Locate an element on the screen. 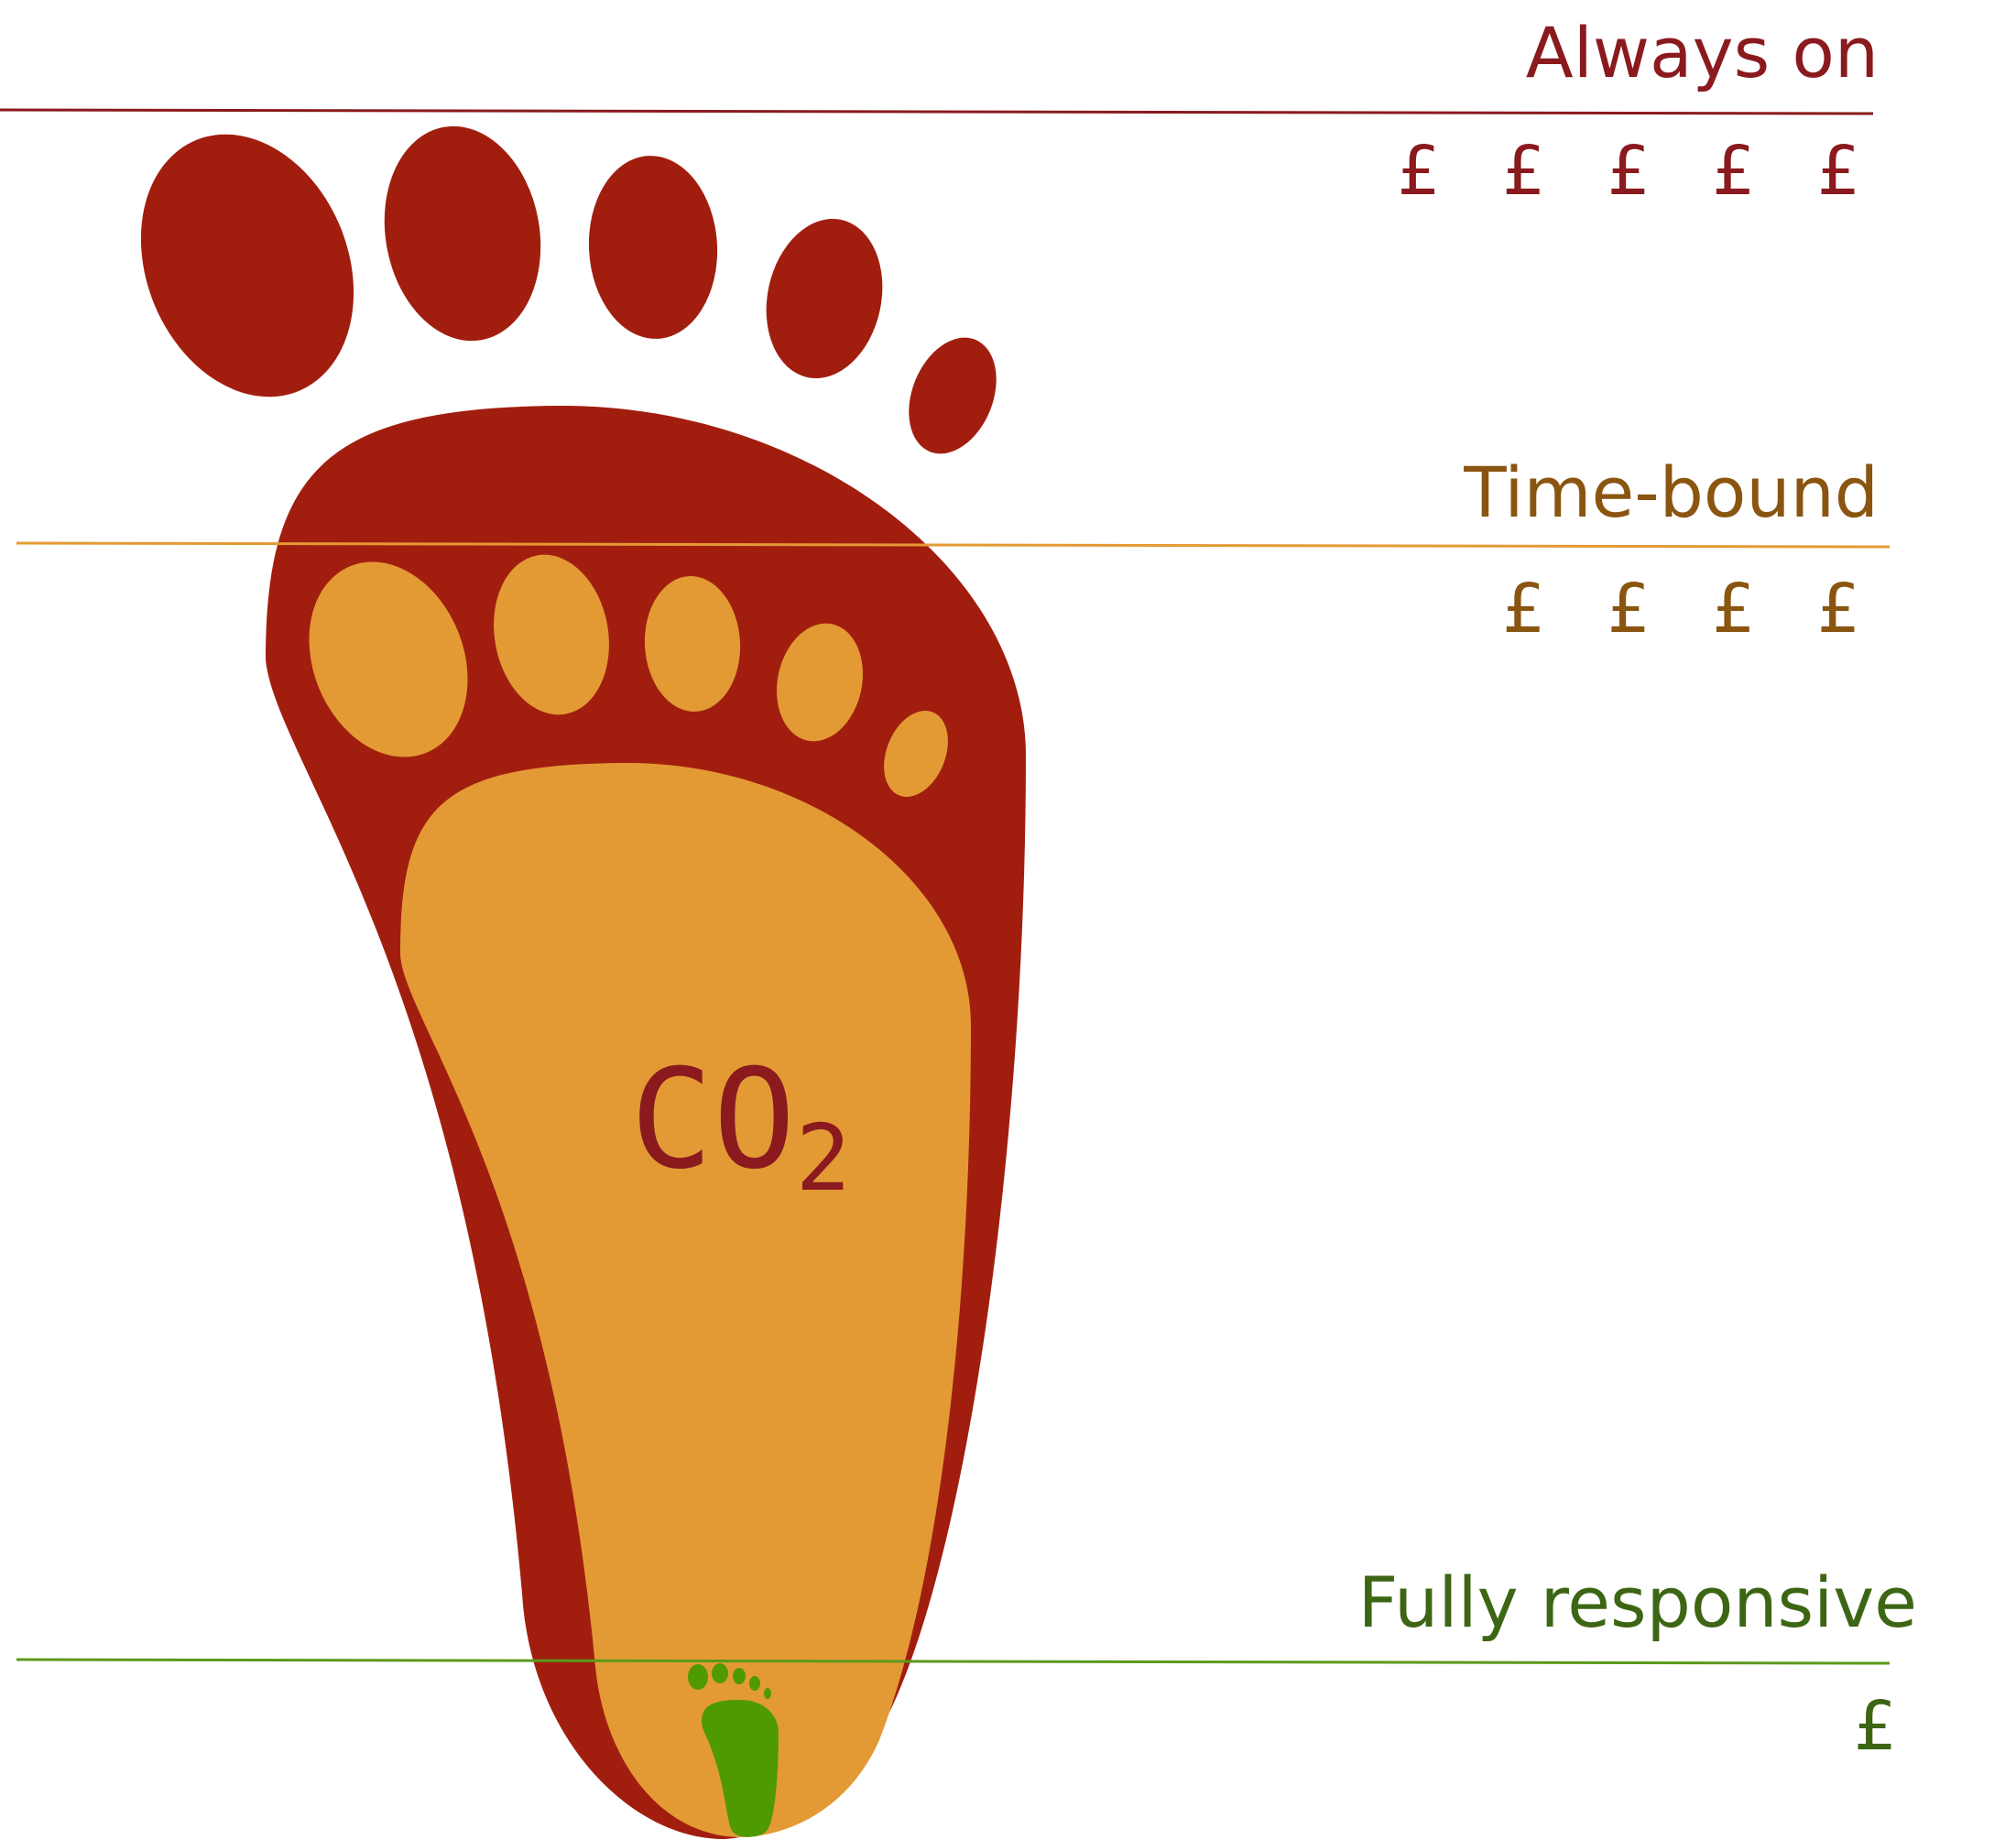 This screenshot has height=1840, width=2016. always-on-line is located at coordinates (937, 112).